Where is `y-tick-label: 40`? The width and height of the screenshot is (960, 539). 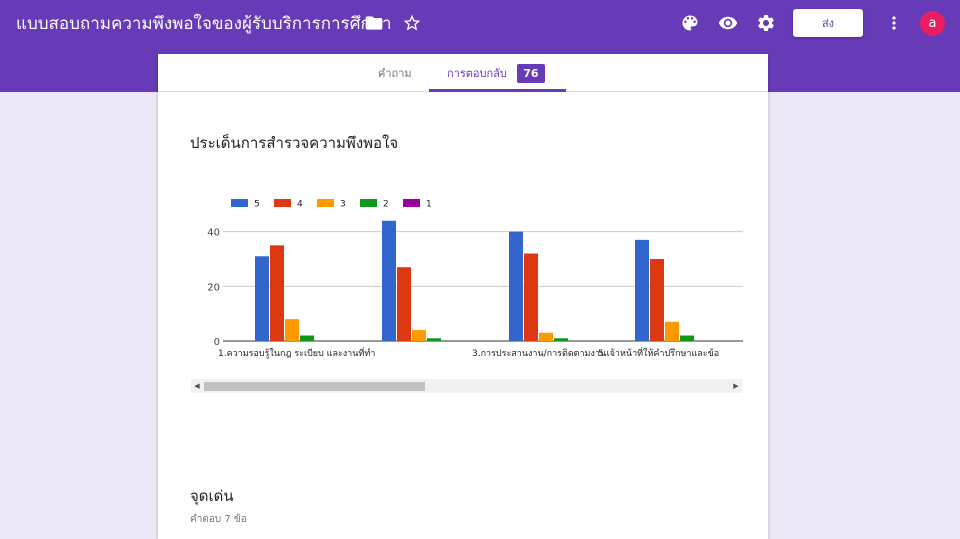
y-tick-label: 40 is located at coordinates (213, 233).